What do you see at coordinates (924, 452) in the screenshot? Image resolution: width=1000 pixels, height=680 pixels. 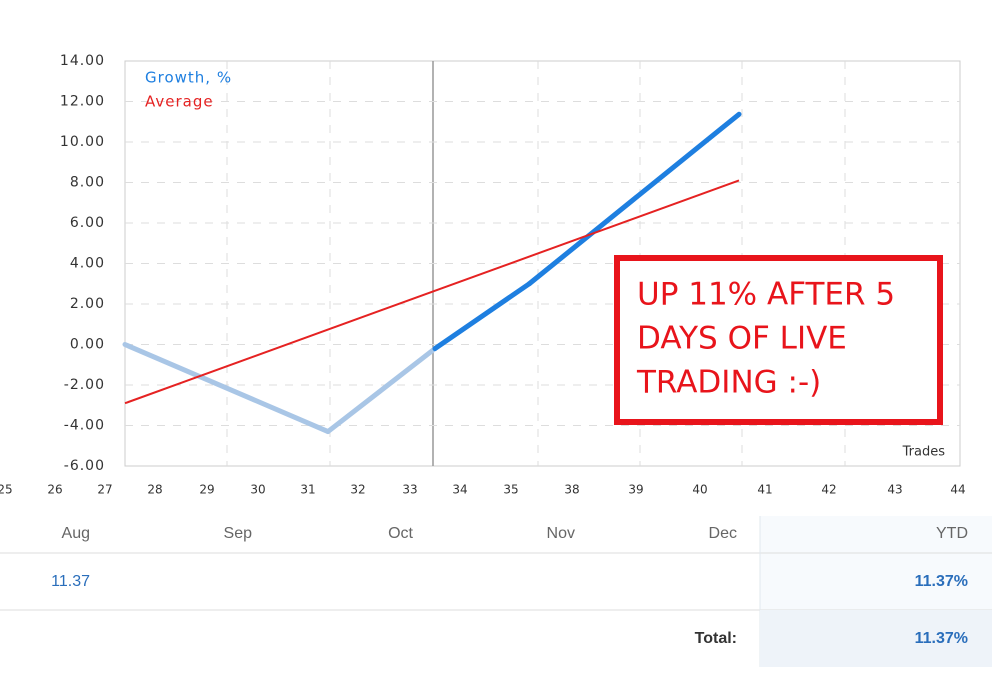 I see `x-axis-label: Trades` at bounding box center [924, 452].